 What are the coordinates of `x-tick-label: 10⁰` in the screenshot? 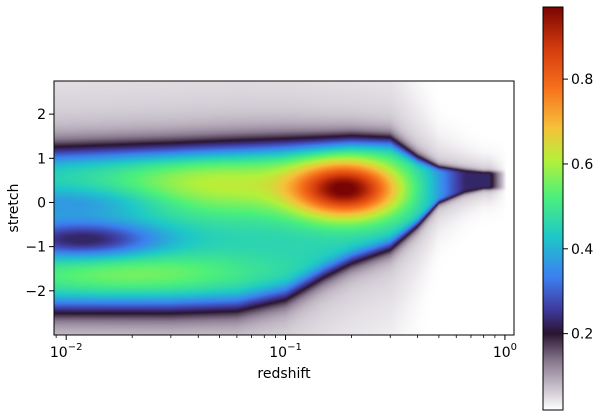 It's located at (505, 351).